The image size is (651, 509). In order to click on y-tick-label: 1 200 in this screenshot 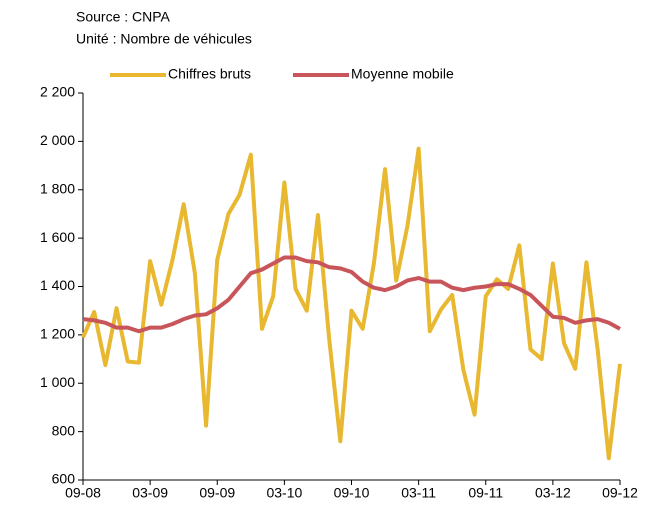, I will do `click(57, 334)`.